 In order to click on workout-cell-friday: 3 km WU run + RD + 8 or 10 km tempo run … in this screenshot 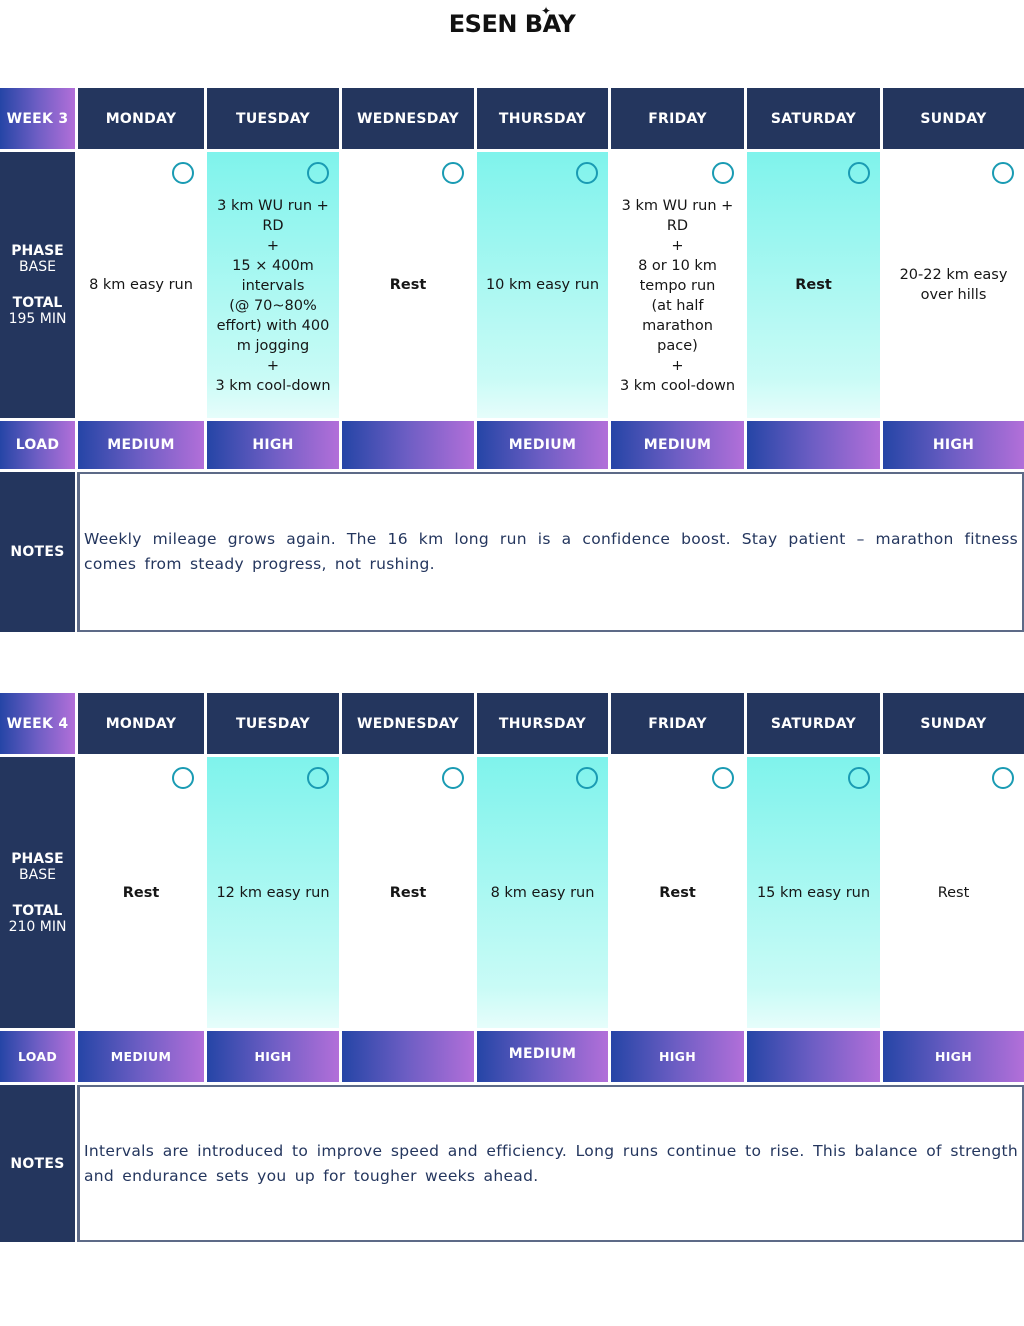, I will do `click(677, 285)`.